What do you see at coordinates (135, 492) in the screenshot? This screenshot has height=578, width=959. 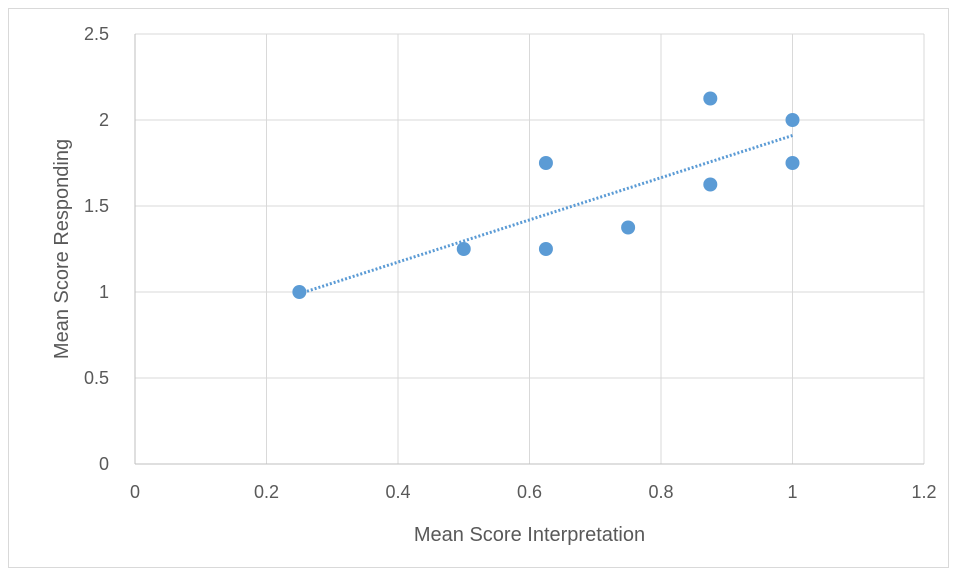 I see `x-tick-label: 0` at bounding box center [135, 492].